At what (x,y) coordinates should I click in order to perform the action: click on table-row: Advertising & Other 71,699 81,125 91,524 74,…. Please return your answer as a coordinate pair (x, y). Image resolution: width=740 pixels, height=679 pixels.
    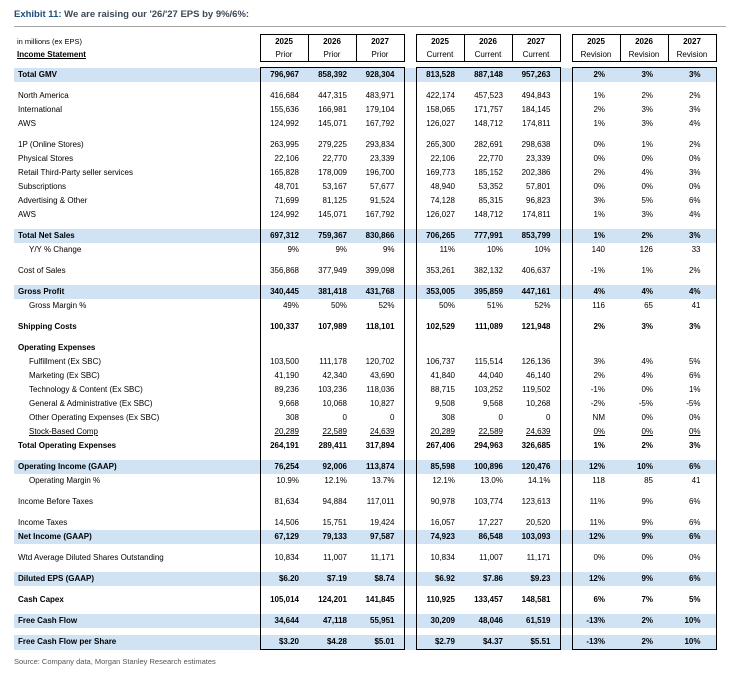
    Looking at the image, I should click on (365, 201).